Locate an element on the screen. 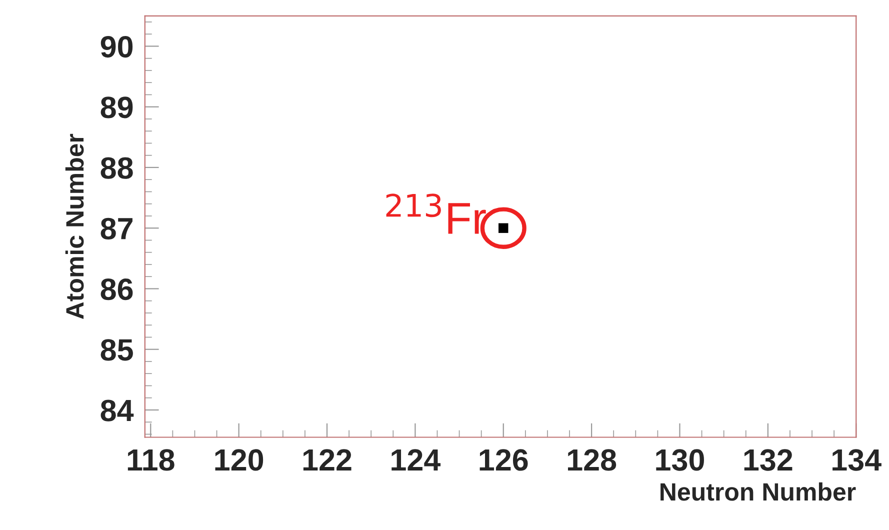  x-tick-label: 128 is located at coordinates (592, 460).